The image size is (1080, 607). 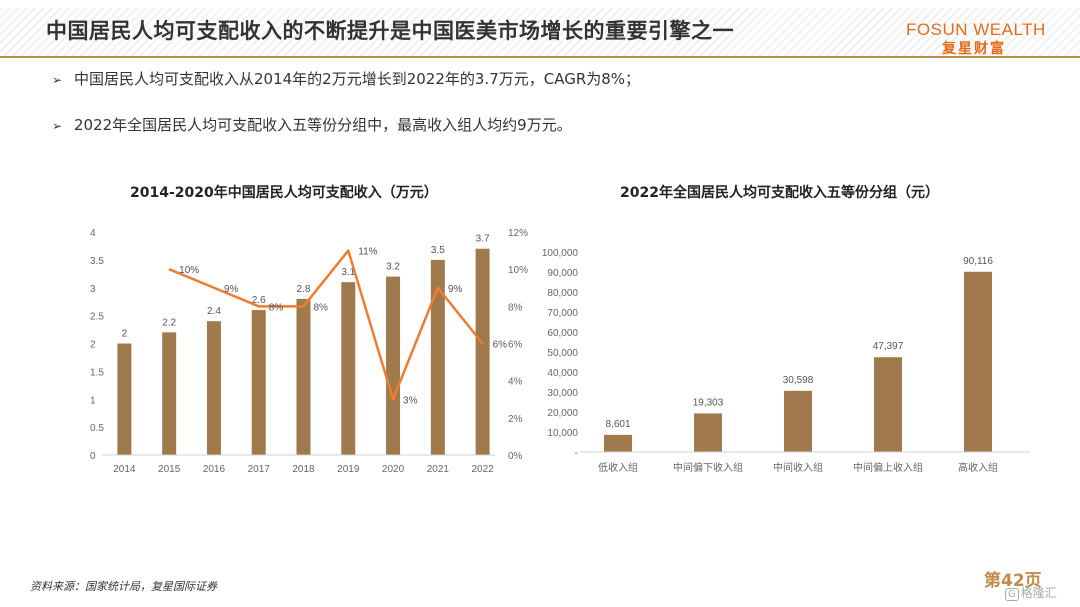 What do you see at coordinates (888, 346) in the screenshot?
I see `chart2-bar-label: 47,397` at bounding box center [888, 346].